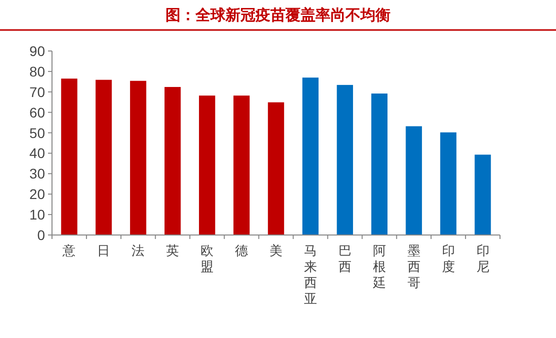 The image size is (556, 338). I want to click on y-tick-label: 30, so click(37, 174).